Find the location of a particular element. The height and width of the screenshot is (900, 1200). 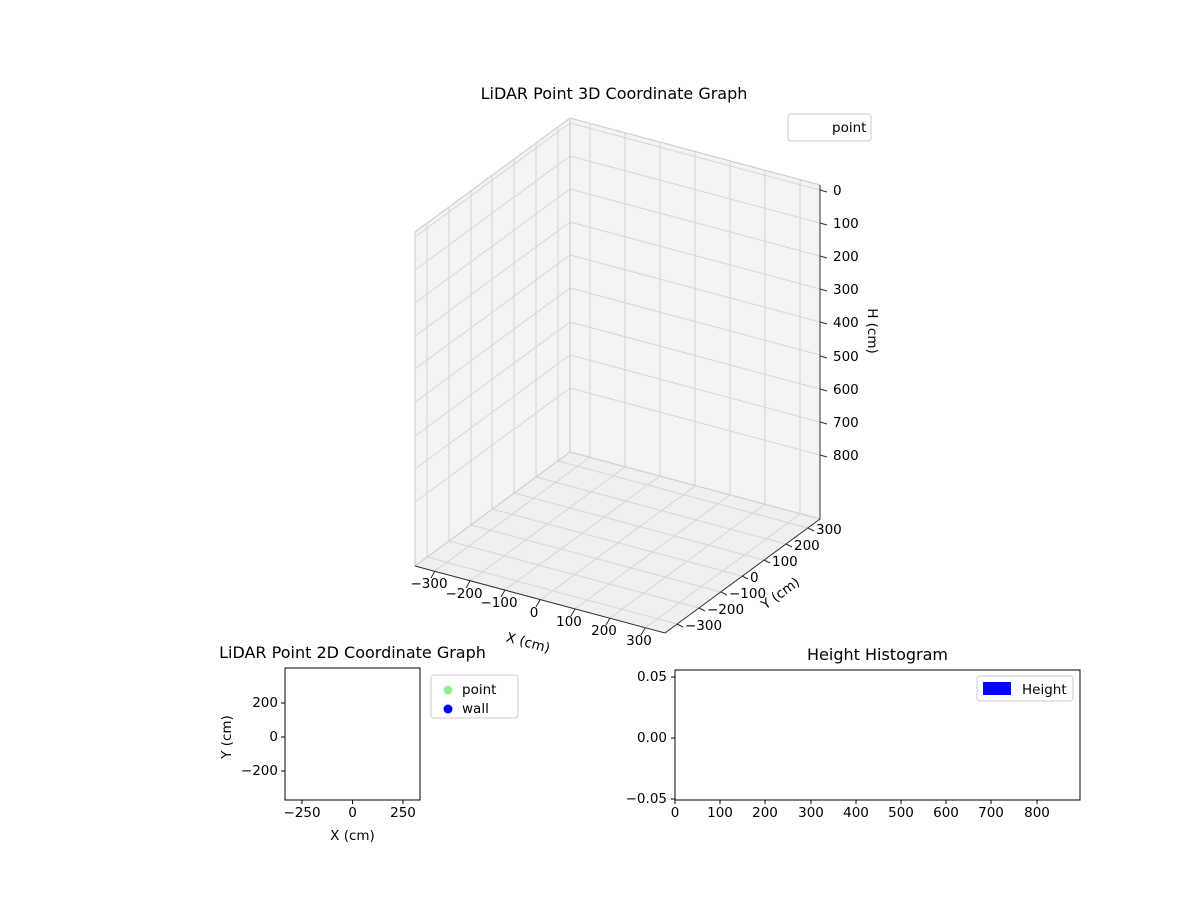

x-tick-label: −300 is located at coordinates (428, 584).